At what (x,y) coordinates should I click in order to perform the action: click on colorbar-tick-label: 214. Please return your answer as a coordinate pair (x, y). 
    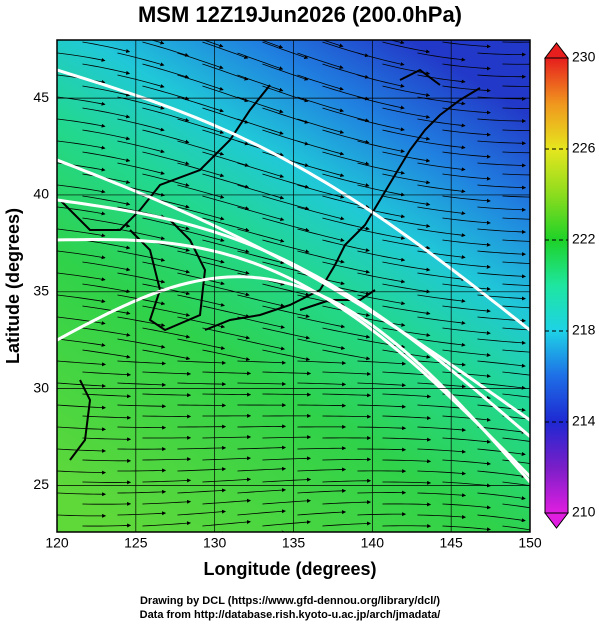
    Looking at the image, I should click on (584, 421).